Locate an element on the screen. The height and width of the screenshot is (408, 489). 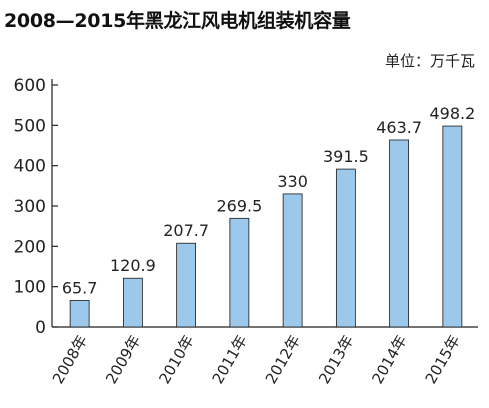
value-label-2010年: 207.7 is located at coordinates (186, 230).